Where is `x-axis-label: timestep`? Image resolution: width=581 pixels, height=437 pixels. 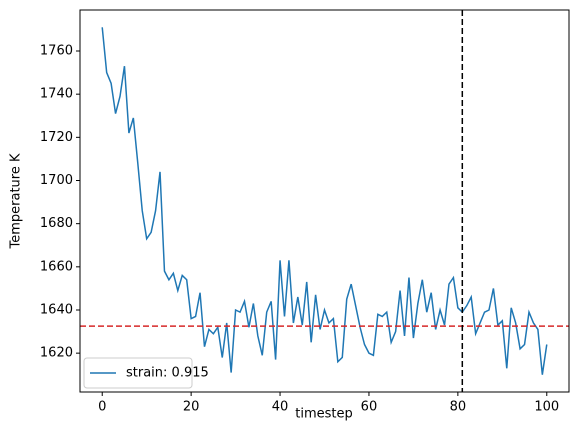
x-axis-label: timestep is located at coordinates (324, 414).